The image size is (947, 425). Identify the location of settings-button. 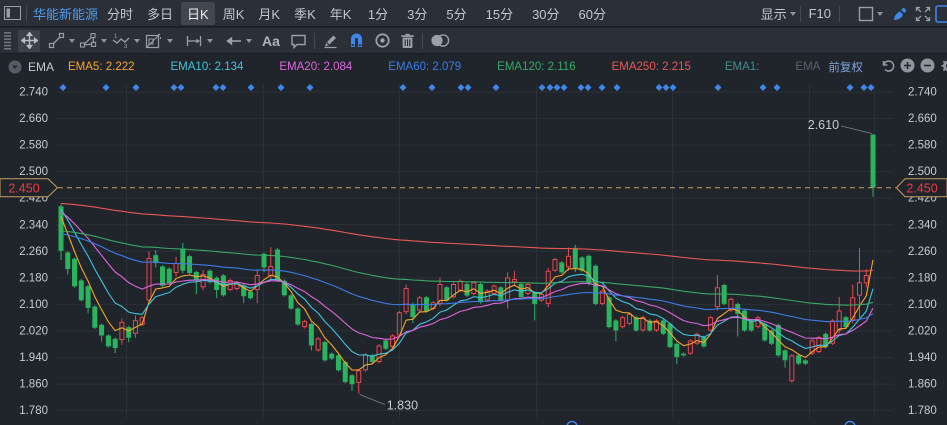
(943, 67).